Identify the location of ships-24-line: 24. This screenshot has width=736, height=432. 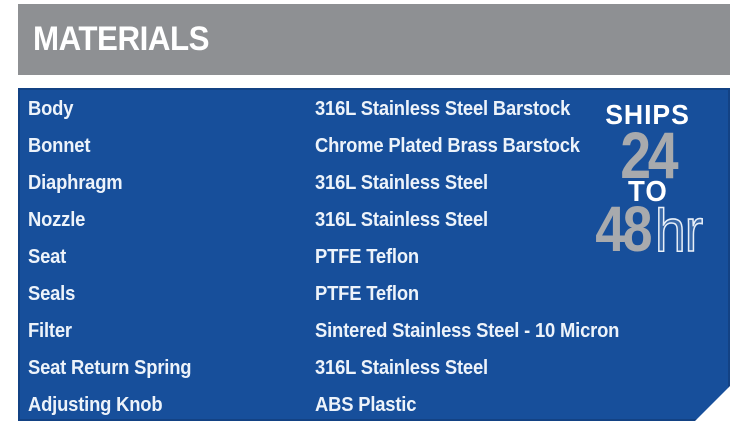
(648, 155).